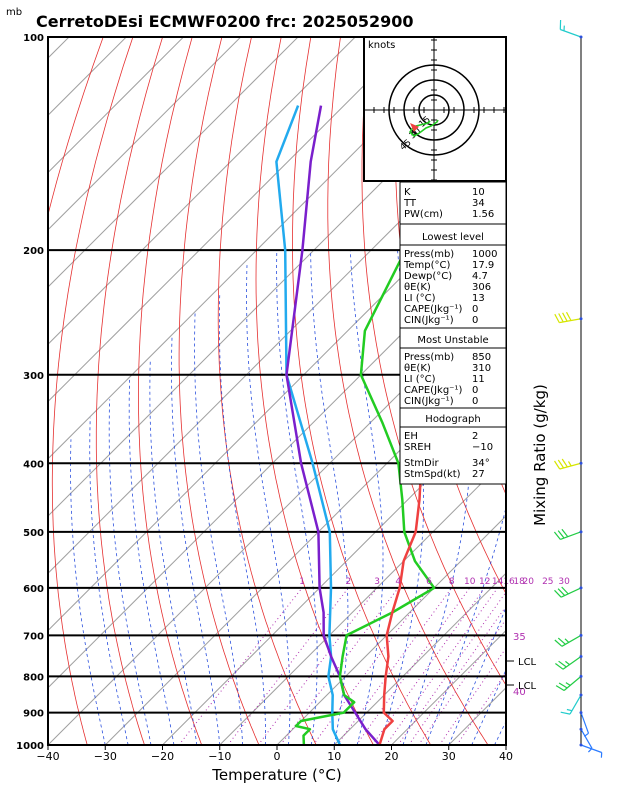 This screenshot has width=618, height=804. What do you see at coordinates (453, 237) in the screenshot?
I see `lowest-level-title: Lowest level` at bounding box center [453, 237].